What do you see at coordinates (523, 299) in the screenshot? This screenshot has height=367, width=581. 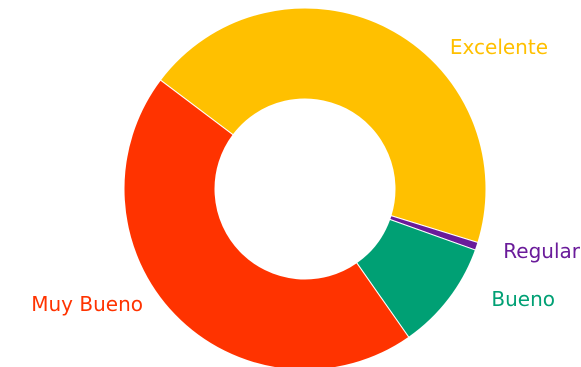 I see `label-bueno: Bueno` at bounding box center [523, 299].